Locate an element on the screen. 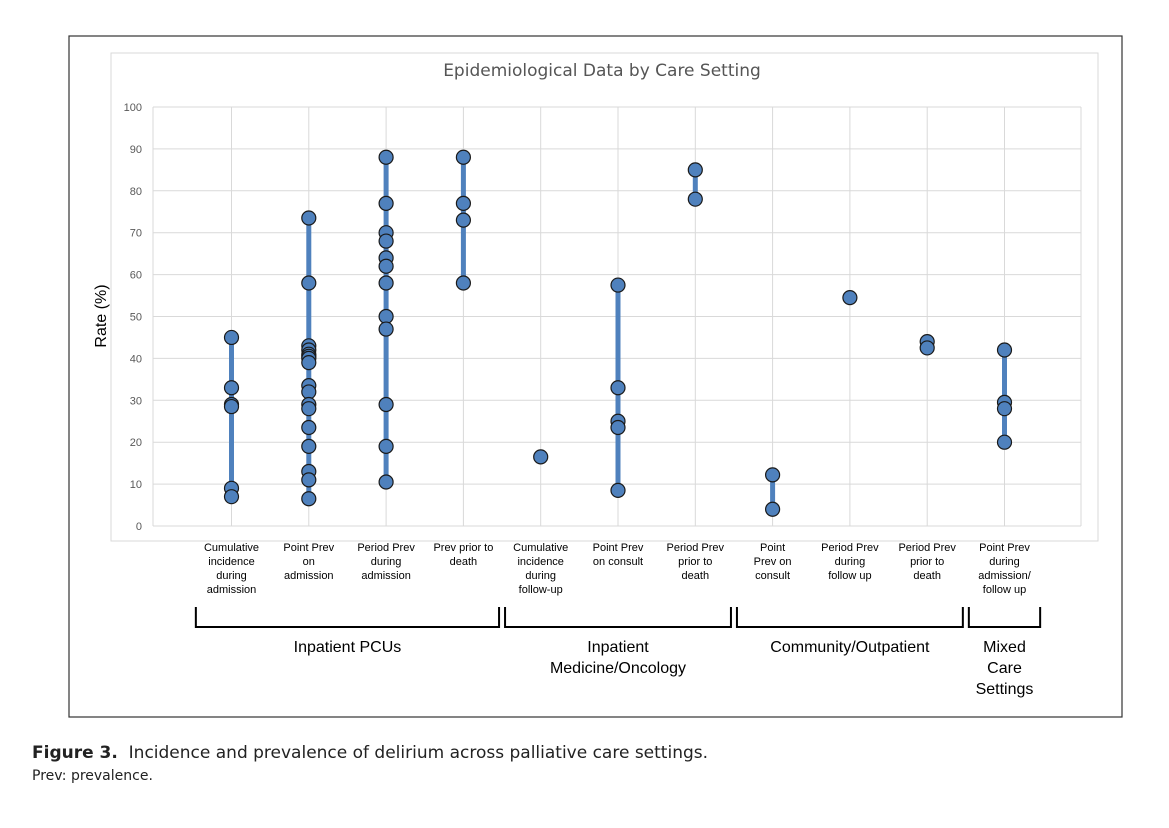 Image resolution: width=1169 pixels, height=828 pixels. y-tick-label: 10 is located at coordinates (136, 485).